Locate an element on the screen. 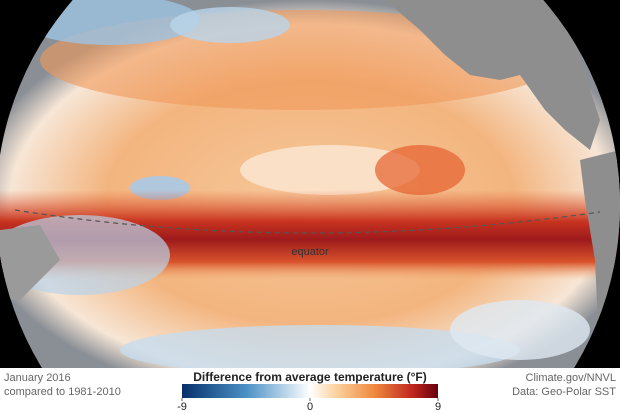 The width and height of the screenshot is (620, 413). equator-label: equator is located at coordinates (310, 252).